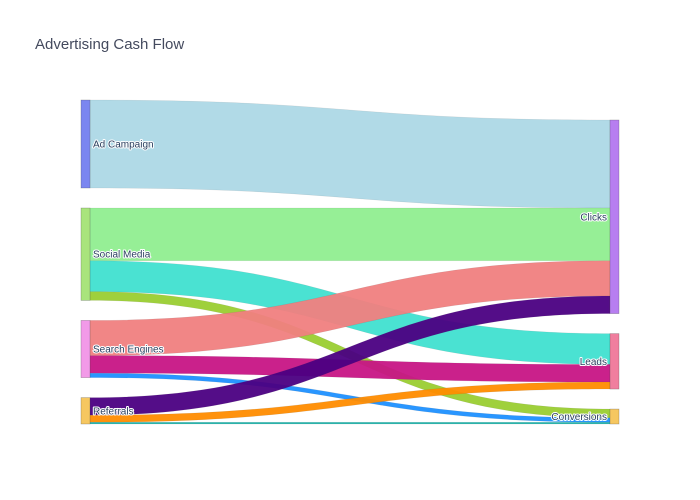 The image size is (700, 500). Describe the element at coordinates (593, 217) in the screenshot. I see `node-label-clicks: Clicks` at that location.